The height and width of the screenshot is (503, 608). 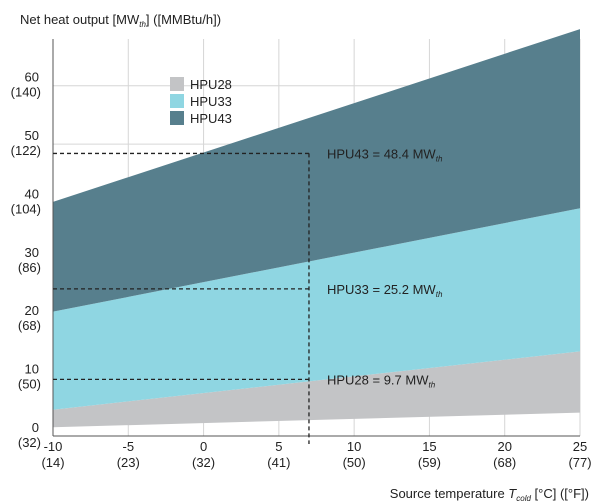 What do you see at coordinates (177, 84) in the screenshot?
I see `legend-swatch-hpu28` at bounding box center [177, 84].